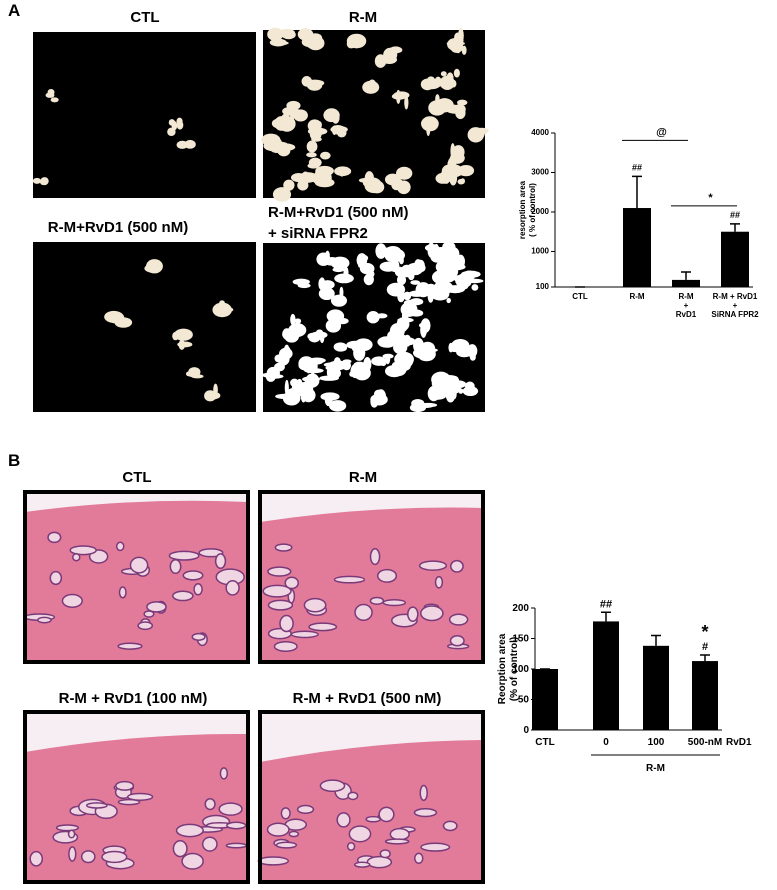  What do you see at coordinates (520, 638) in the screenshot?
I see `y-tick-label: 150` at bounding box center [520, 638].